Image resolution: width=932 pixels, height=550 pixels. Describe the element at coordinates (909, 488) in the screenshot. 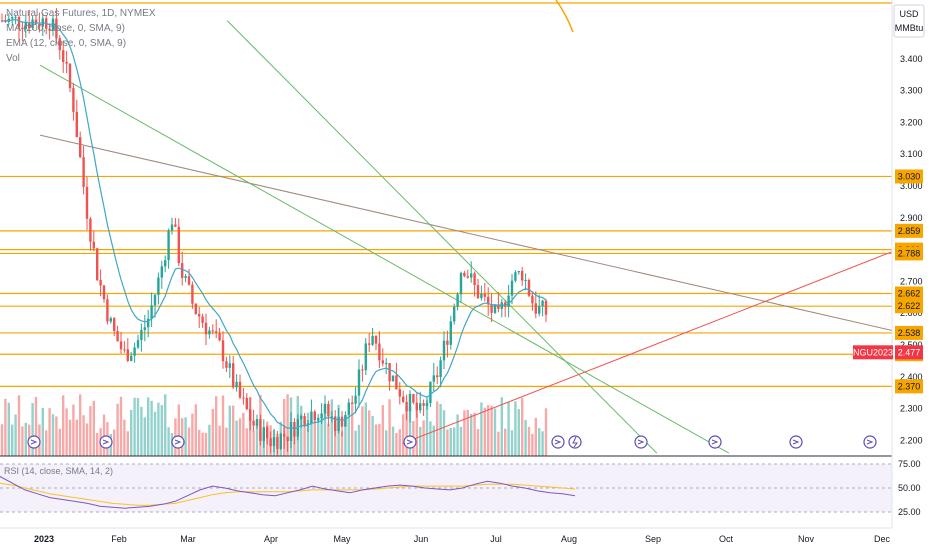

I see `rsi-ticks: 75.00 50.00 25.00` at that location.